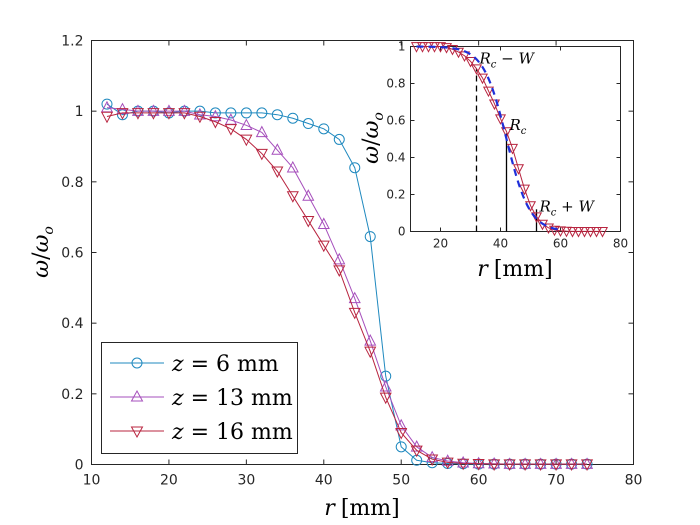 The image size is (700, 525). I want to click on legend-item-z16: z = 16 mm, so click(201, 432).